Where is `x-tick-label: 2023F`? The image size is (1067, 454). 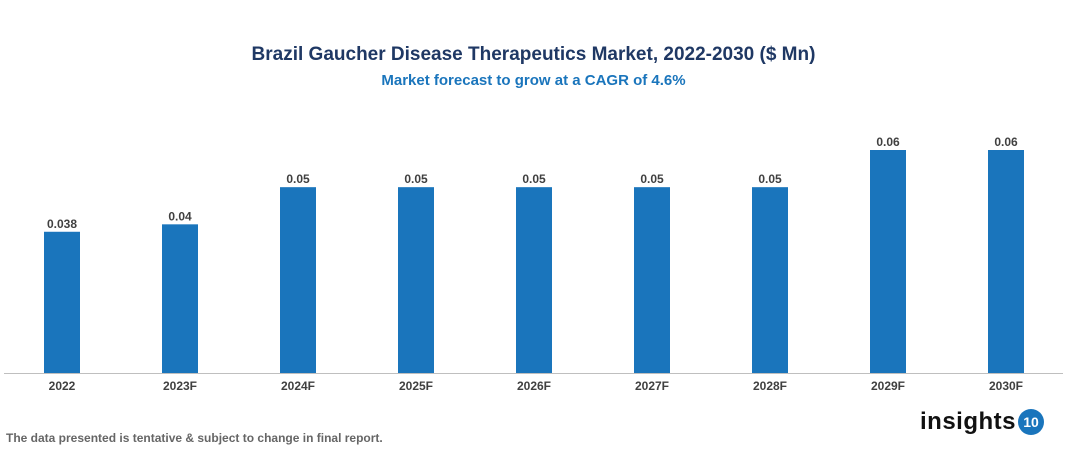 x-tick-label: 2023F is located at coordinates (180, 386).